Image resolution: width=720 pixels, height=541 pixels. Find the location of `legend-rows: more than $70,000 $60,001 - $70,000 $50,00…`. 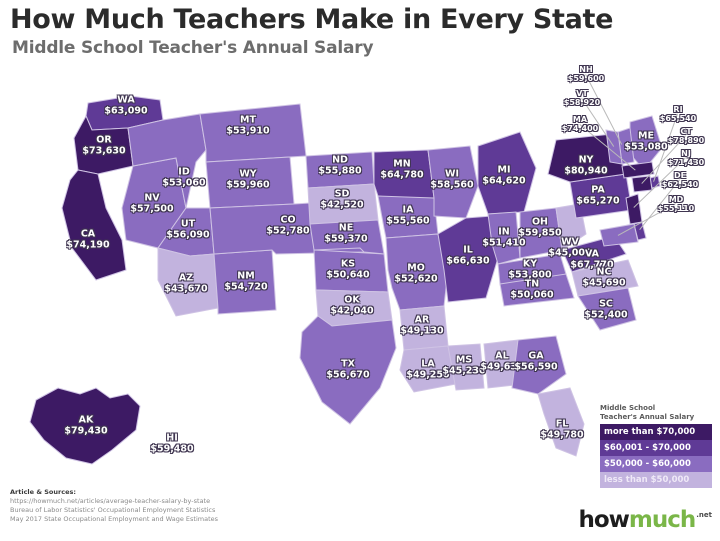

legend-rows: more than $70,000 $60,001 - $70,000 $50,00… is located at coordinates (656, 456).